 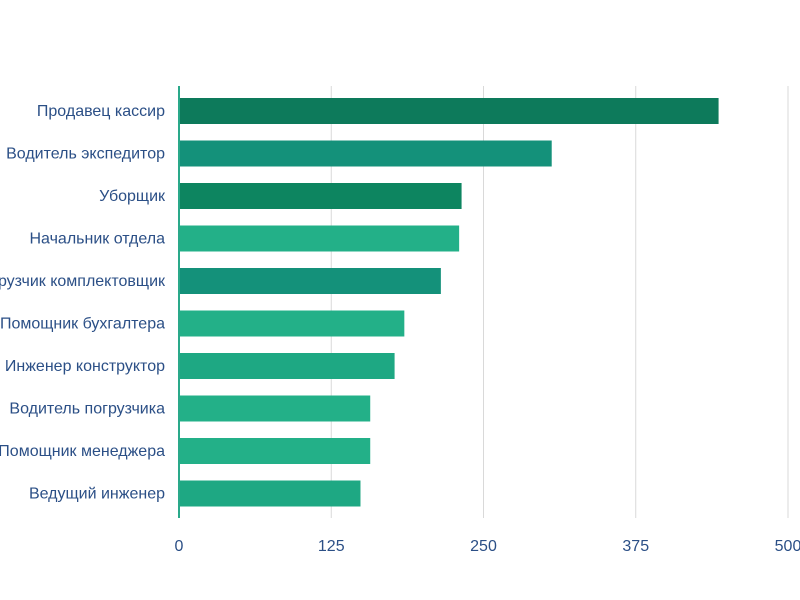 I want to click on category-label: Уборщик, so click(x=132, y=196).